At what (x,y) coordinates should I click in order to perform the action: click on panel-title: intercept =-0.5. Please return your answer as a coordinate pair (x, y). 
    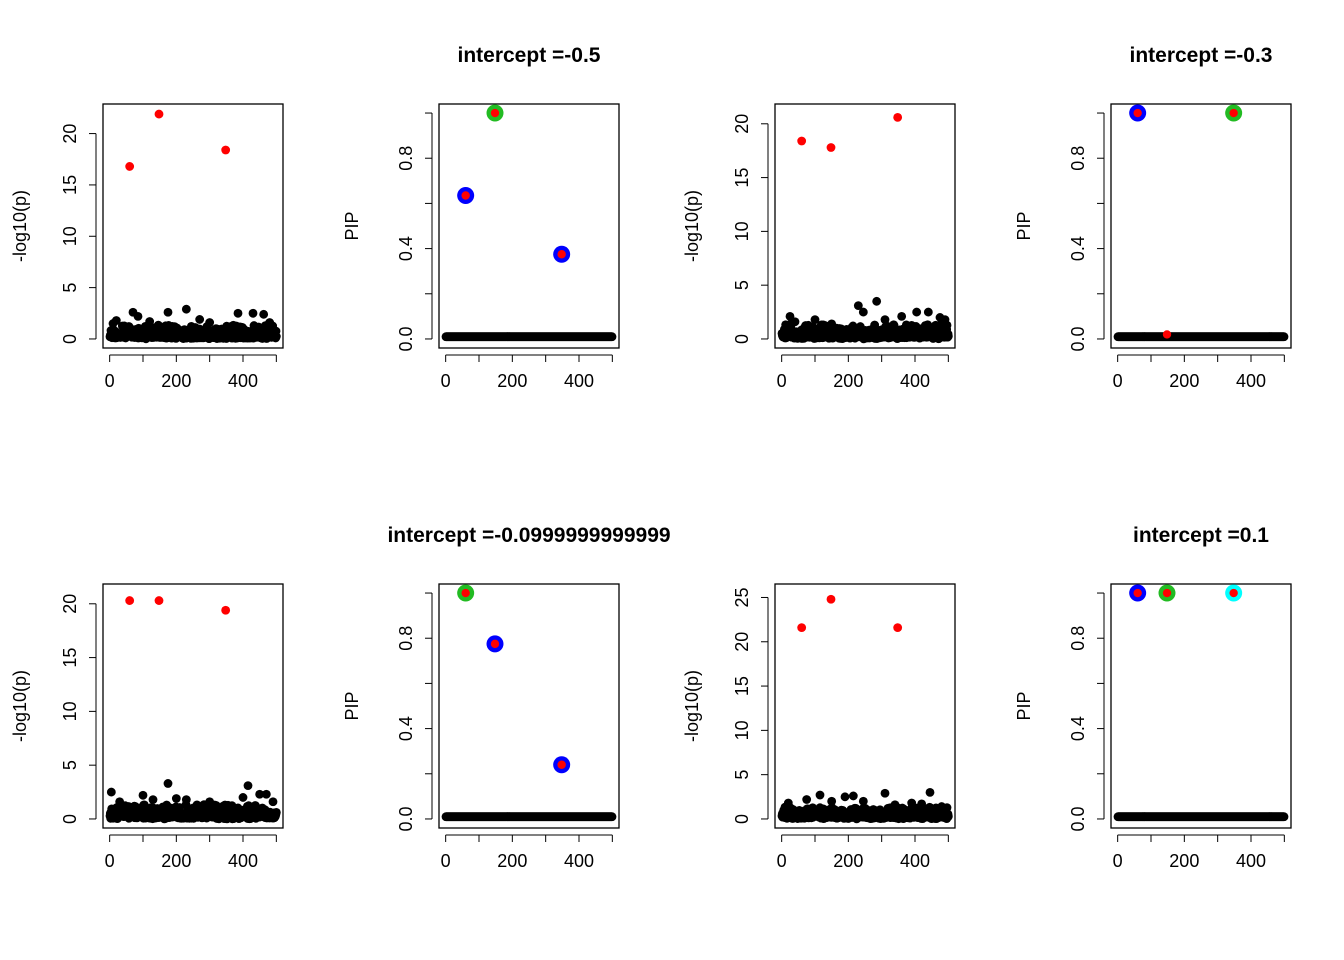
    Looking at the image, I should click on (529, 55).